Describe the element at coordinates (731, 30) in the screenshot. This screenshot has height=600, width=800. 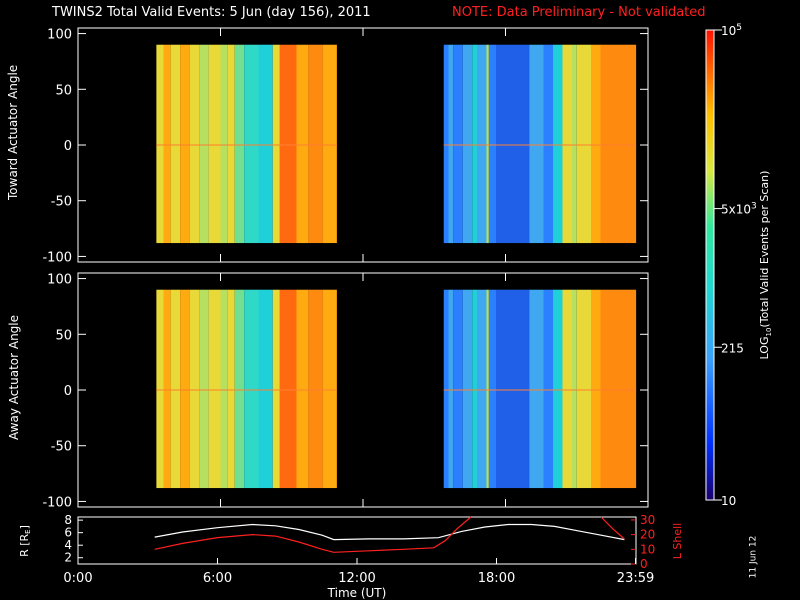
I see `colorbar-tick-label: 105` at that location.